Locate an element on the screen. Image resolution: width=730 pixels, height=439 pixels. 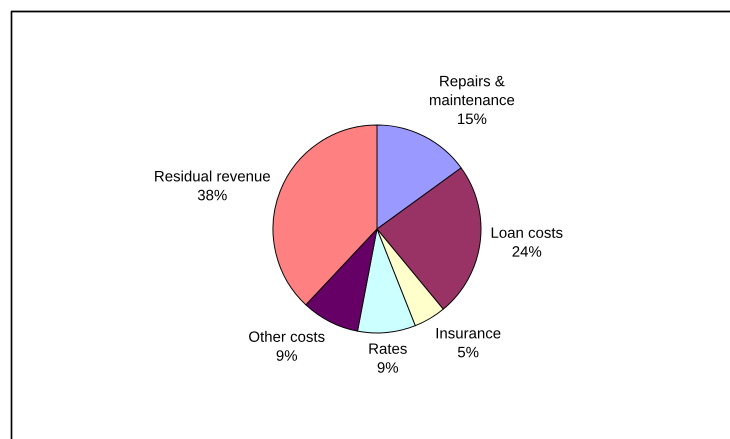
data-label: 15% is located at coordinates (472, 119).